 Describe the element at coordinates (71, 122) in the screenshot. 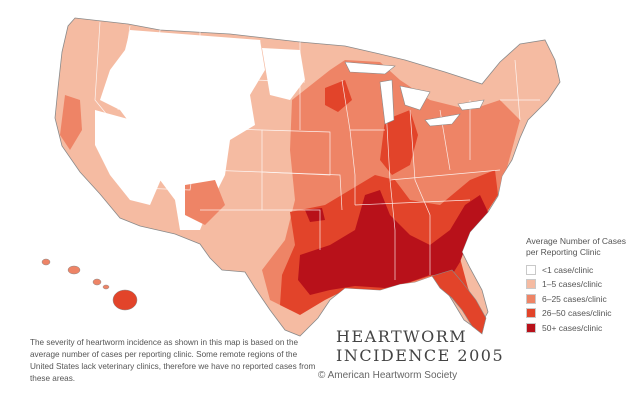

I see `region-mid-northwest` at that location.